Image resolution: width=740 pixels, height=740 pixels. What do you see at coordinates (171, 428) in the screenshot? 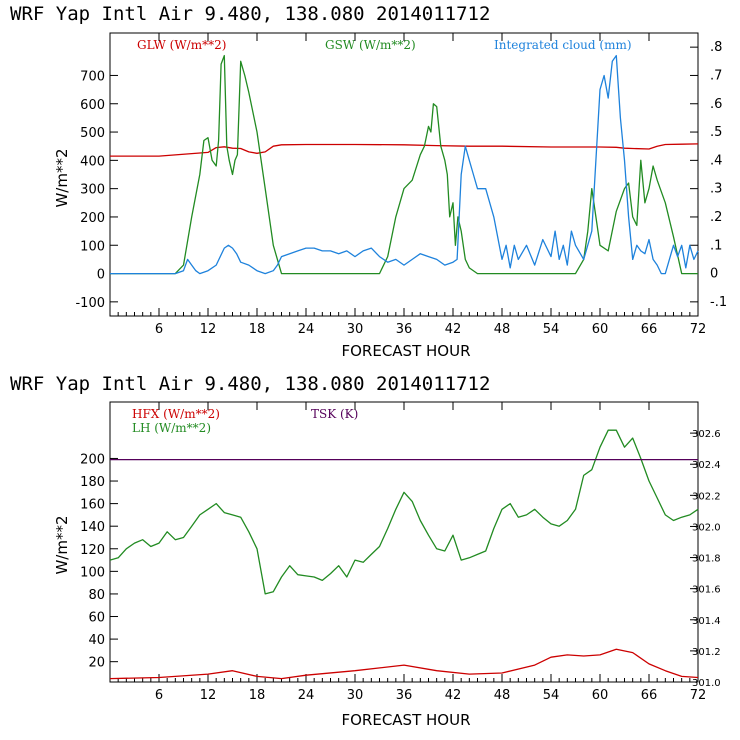
I see `chart-2-legend-lh: LH (W/m**2)` at bounding box center [171, 428].